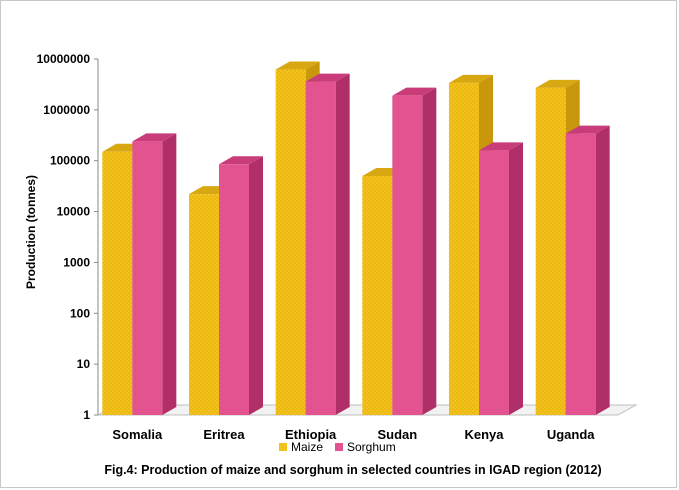 The width and height of the screenshot is (679, 490). Describe the element at coordinates (154, 137) in the screenshot. I see `bar-sorghum-somalia-top` at that location.